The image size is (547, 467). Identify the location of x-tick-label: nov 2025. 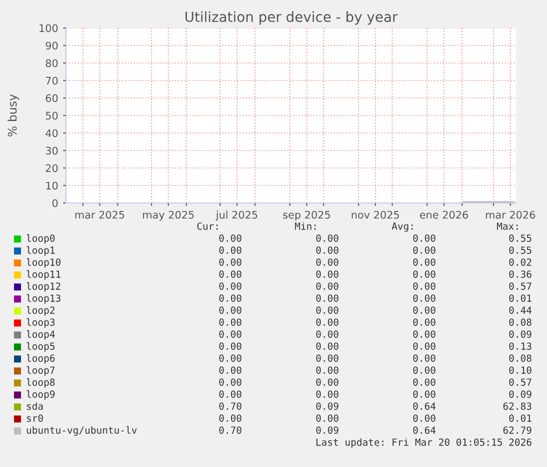
(375, 214).